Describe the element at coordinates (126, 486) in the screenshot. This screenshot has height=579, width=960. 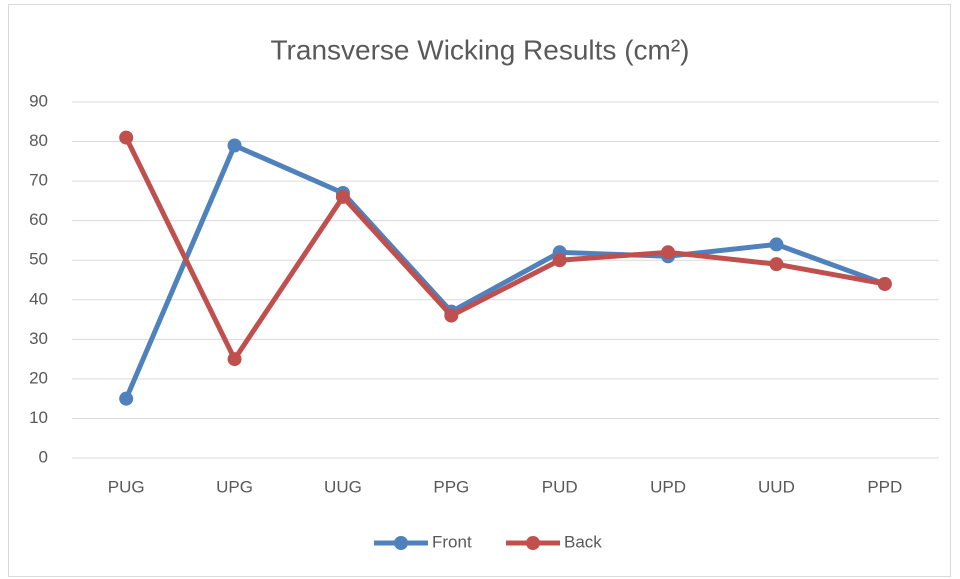
I see `x-tick-label: PUG` at that location.